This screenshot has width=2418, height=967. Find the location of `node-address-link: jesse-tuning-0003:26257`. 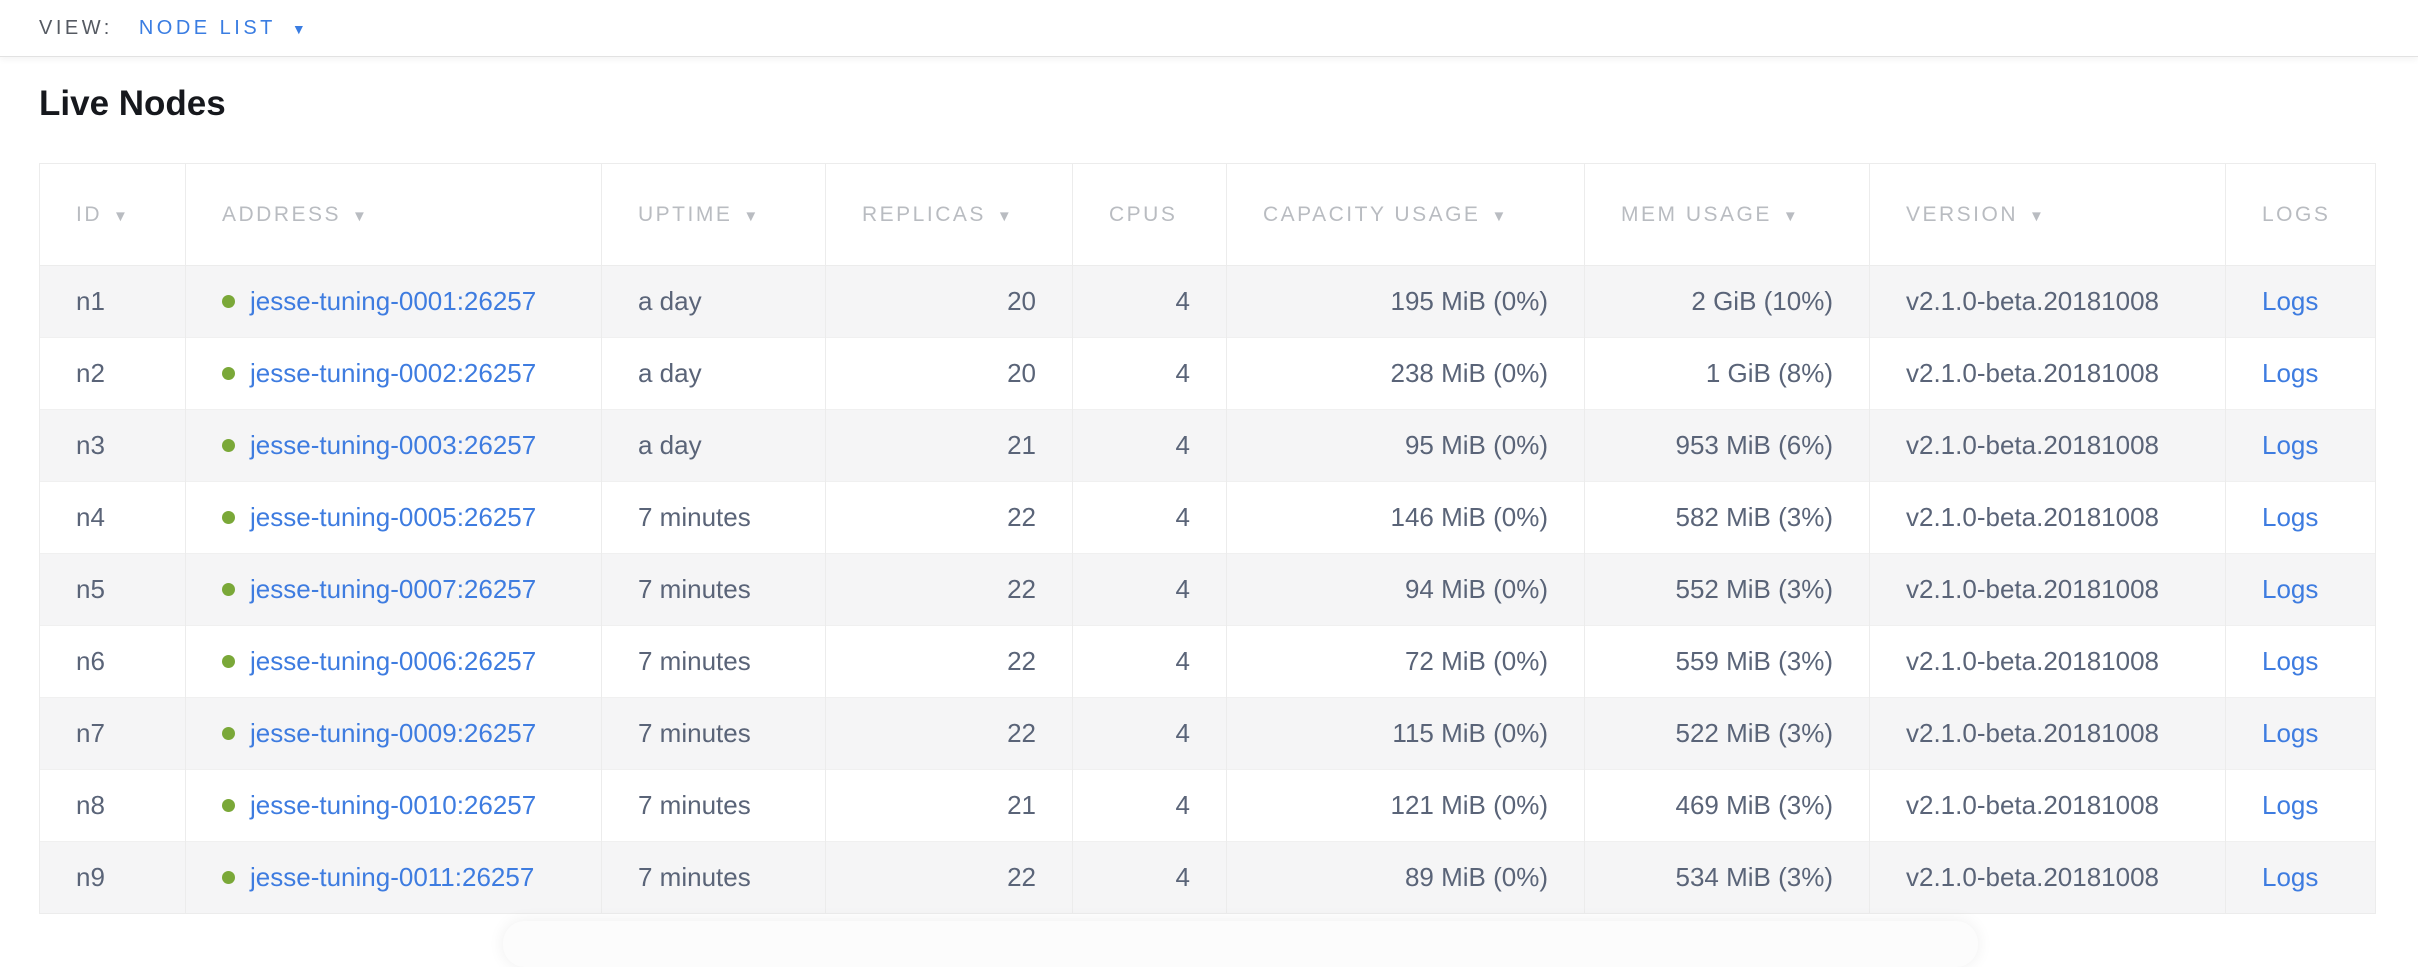

node-address-link: jesse-tuning-0003:26257 is located at coordinates (393, 445).